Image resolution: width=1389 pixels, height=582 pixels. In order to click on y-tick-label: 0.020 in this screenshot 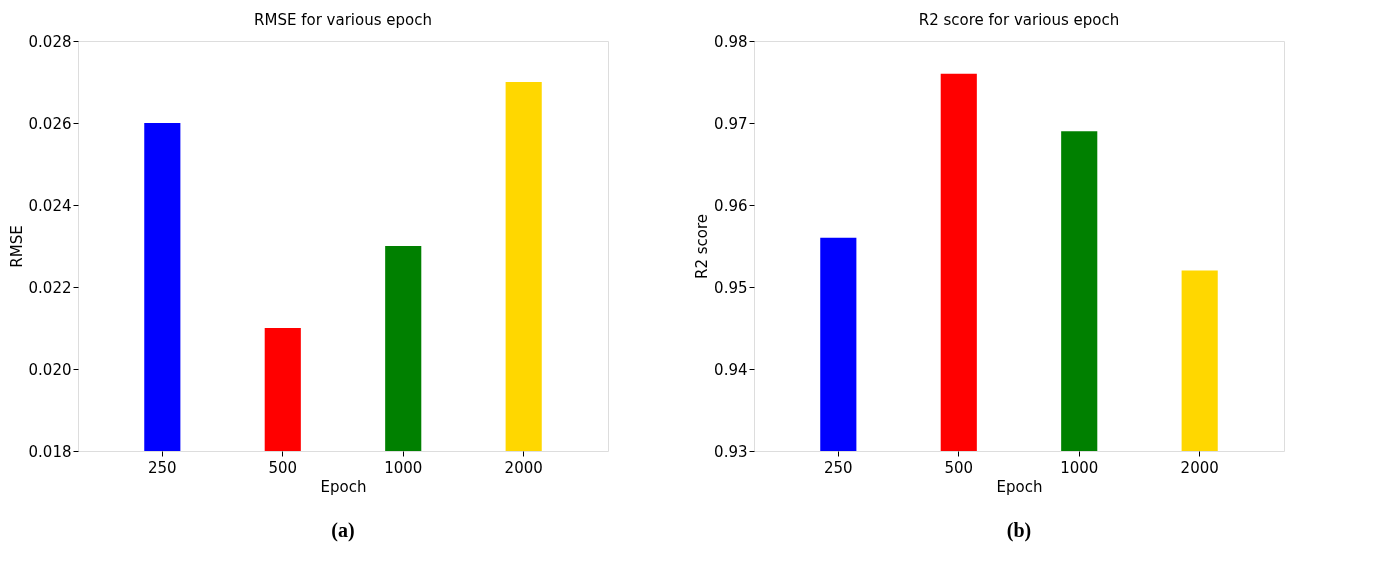, I will do `click(50, 369)`.